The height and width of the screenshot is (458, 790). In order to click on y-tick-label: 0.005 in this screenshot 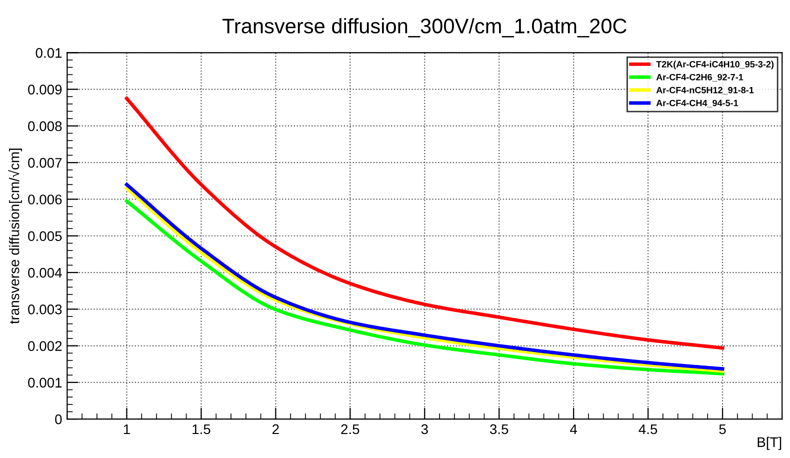, I will do `click(45, 236)`.